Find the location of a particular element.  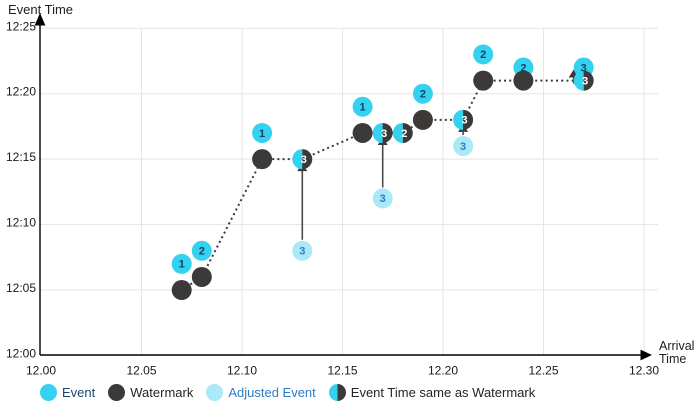

y-tick-label: 12:10 is located at coordinates (21, 223).